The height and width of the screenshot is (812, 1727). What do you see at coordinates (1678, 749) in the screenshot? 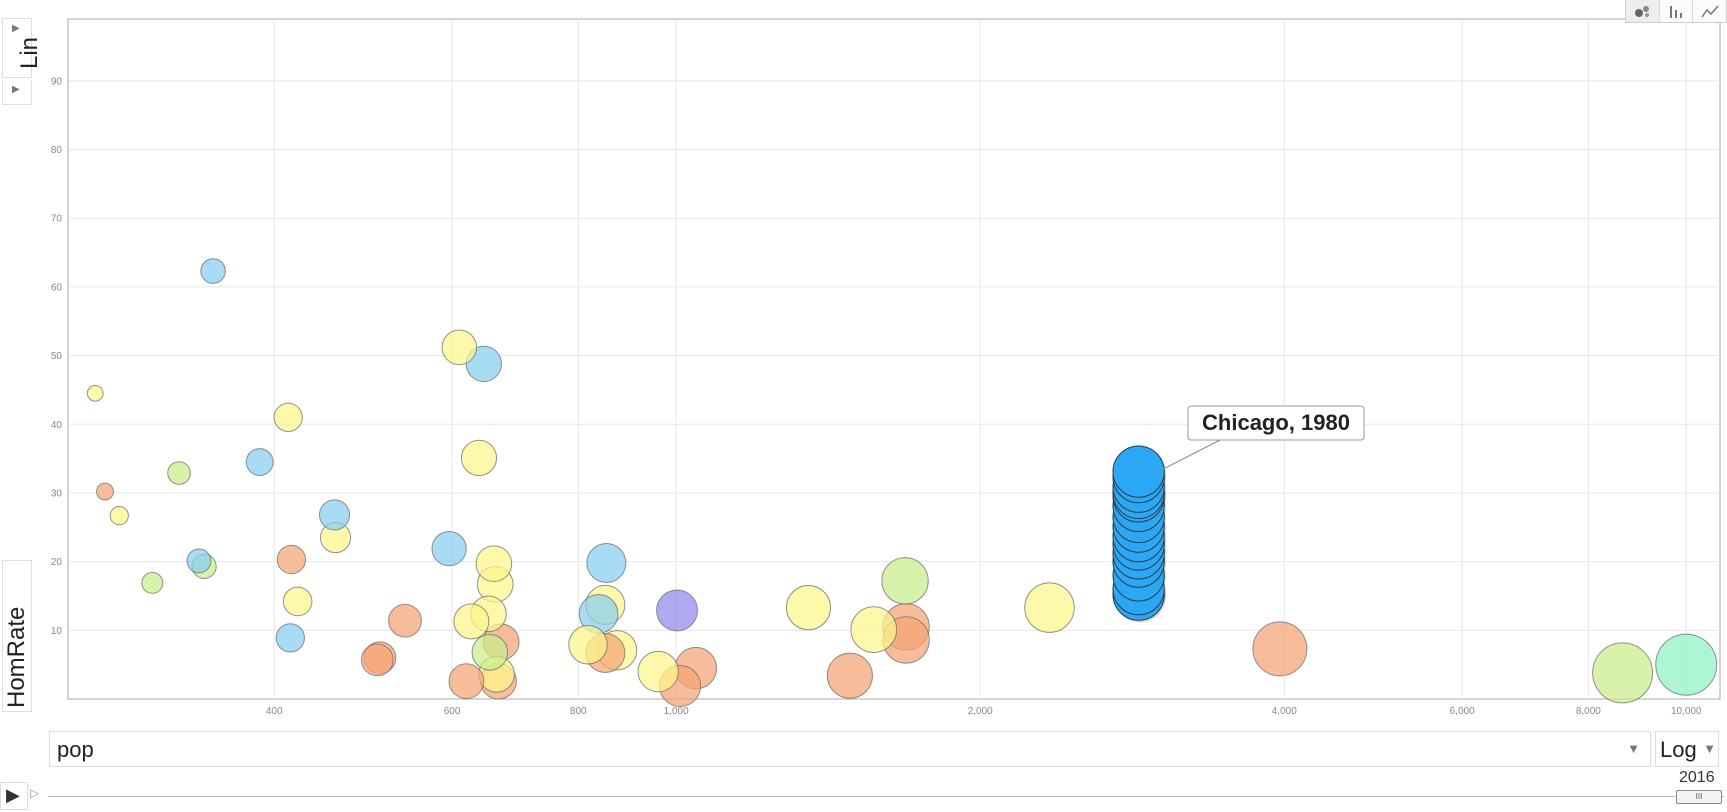
I see `x-scale-label: Log` at bounding box center [1678, 749].